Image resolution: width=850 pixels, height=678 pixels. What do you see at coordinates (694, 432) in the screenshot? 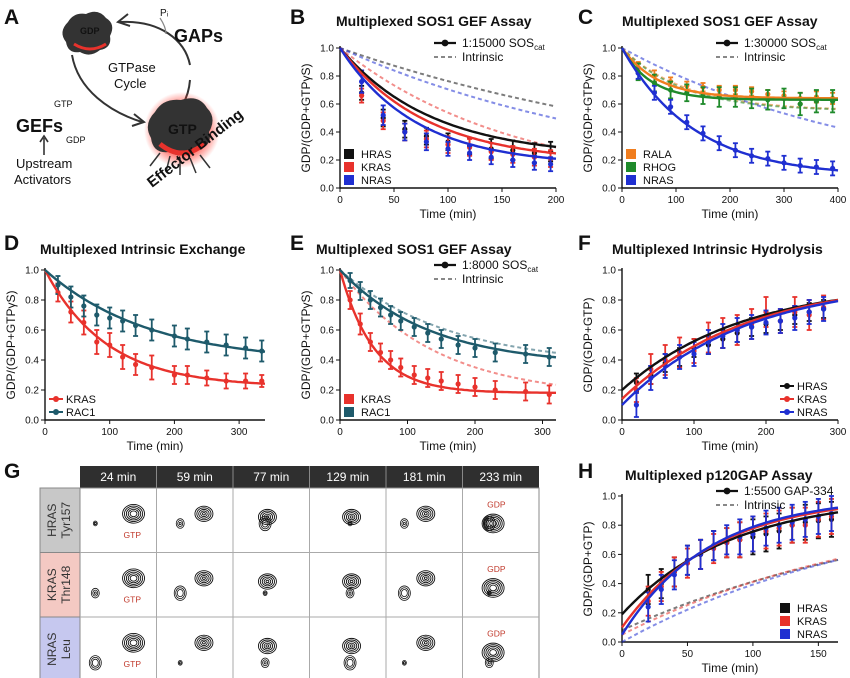
I see `x-tick-label: 100` at bounding box center [694, 432].